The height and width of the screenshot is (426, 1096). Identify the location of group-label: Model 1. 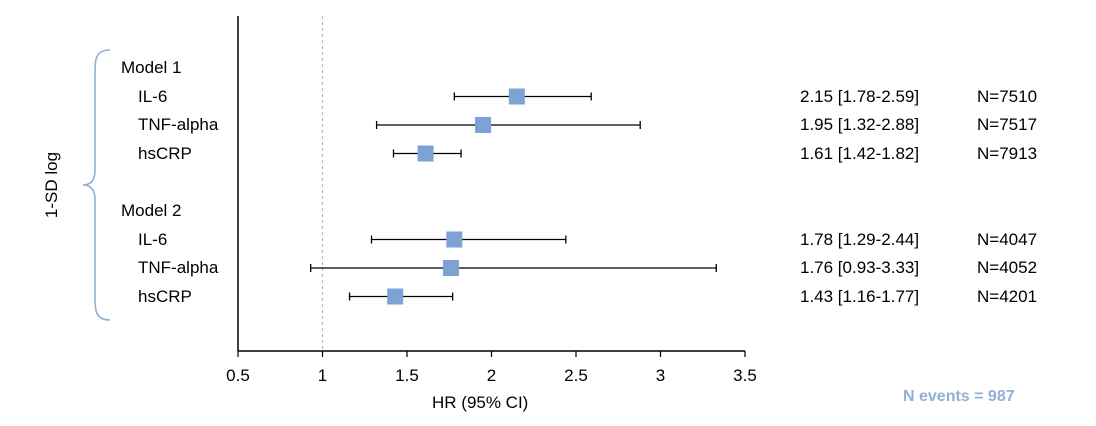
(151, 67).